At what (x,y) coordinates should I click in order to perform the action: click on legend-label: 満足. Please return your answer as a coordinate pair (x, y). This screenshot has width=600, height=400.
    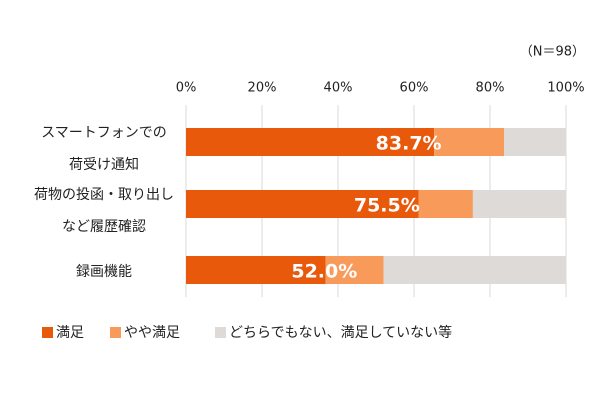
    Looking at the image, I should click on (70, 333).